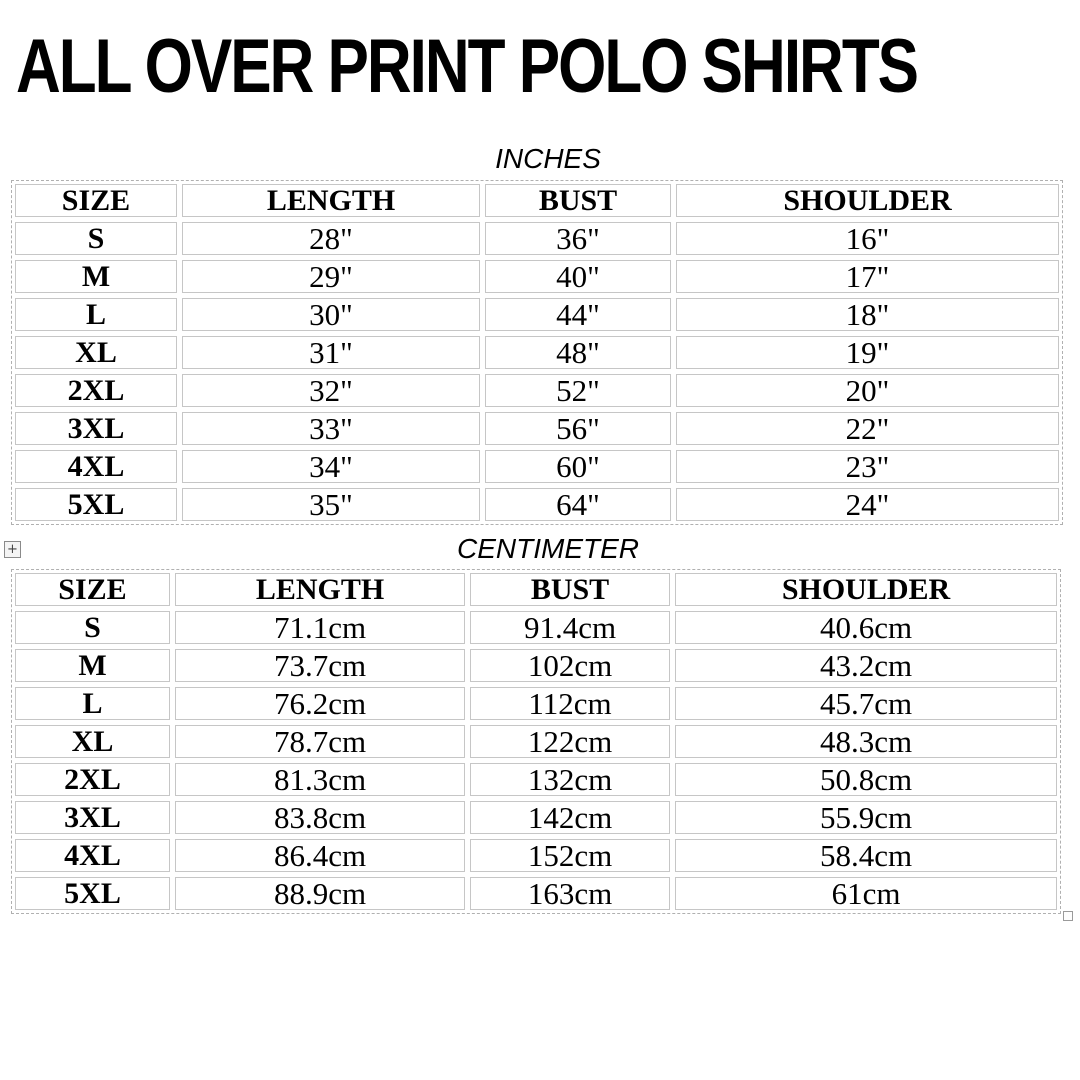  Describe the element at coordinates (867, 352) in the screenshot. I see `inches-value-cell: 19"` at that location.